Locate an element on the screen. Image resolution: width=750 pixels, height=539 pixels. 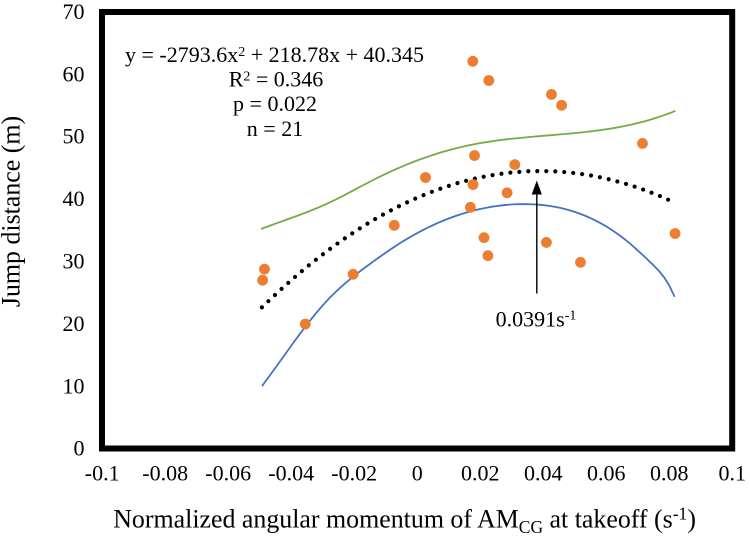
svg-text: 70 is located at coordinates (74, 12).